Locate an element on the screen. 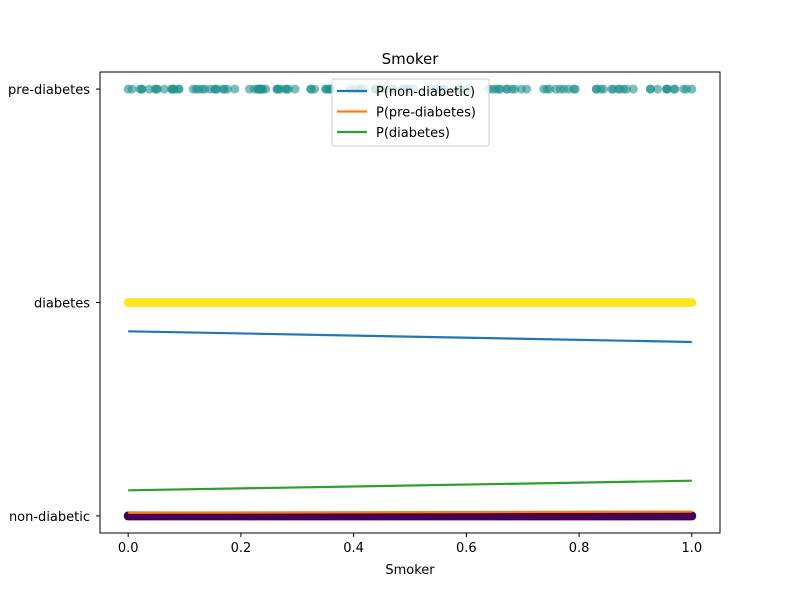  x-tick-label: 0.6 is located at coordinates (466, 548).